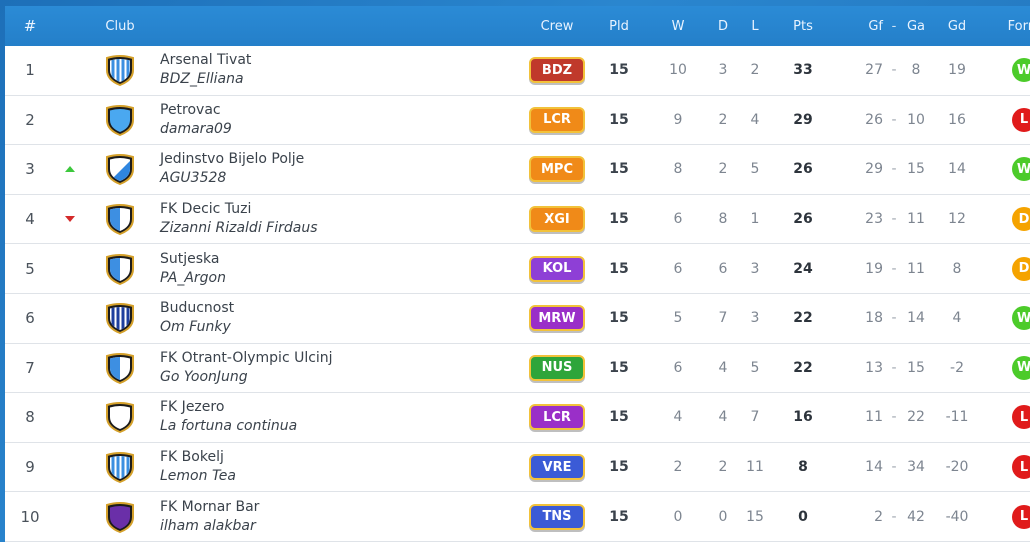 This screenshot has width=1030, height=542. I want to click on header-w: W, so click(678, 26).